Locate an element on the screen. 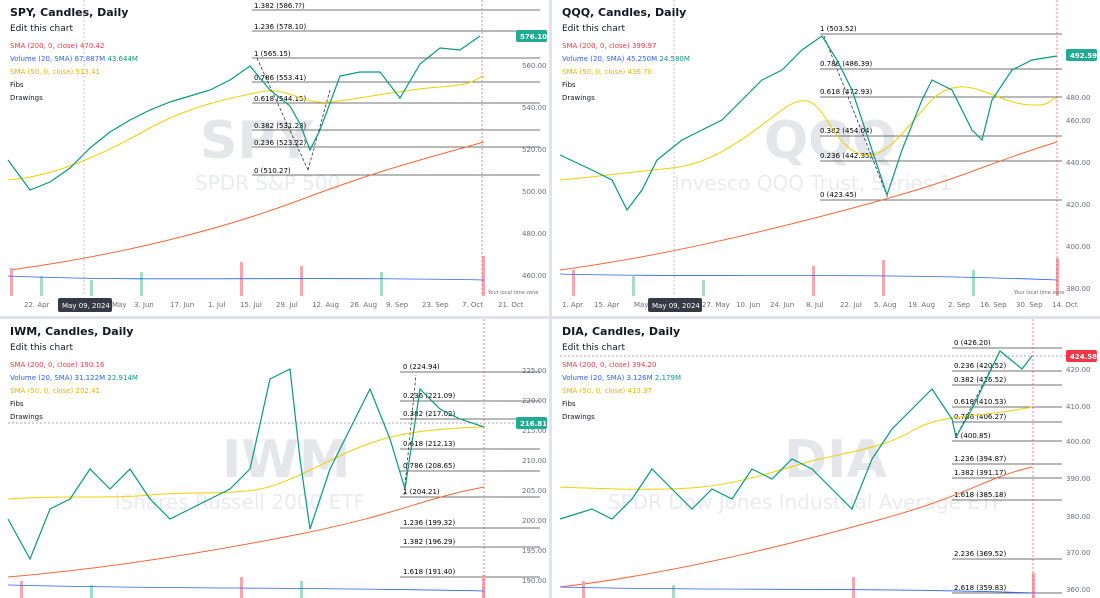 This screenshot has height=598, width=1100. iwm-price-tick: 200.00 is located at coordinates (534, 521).